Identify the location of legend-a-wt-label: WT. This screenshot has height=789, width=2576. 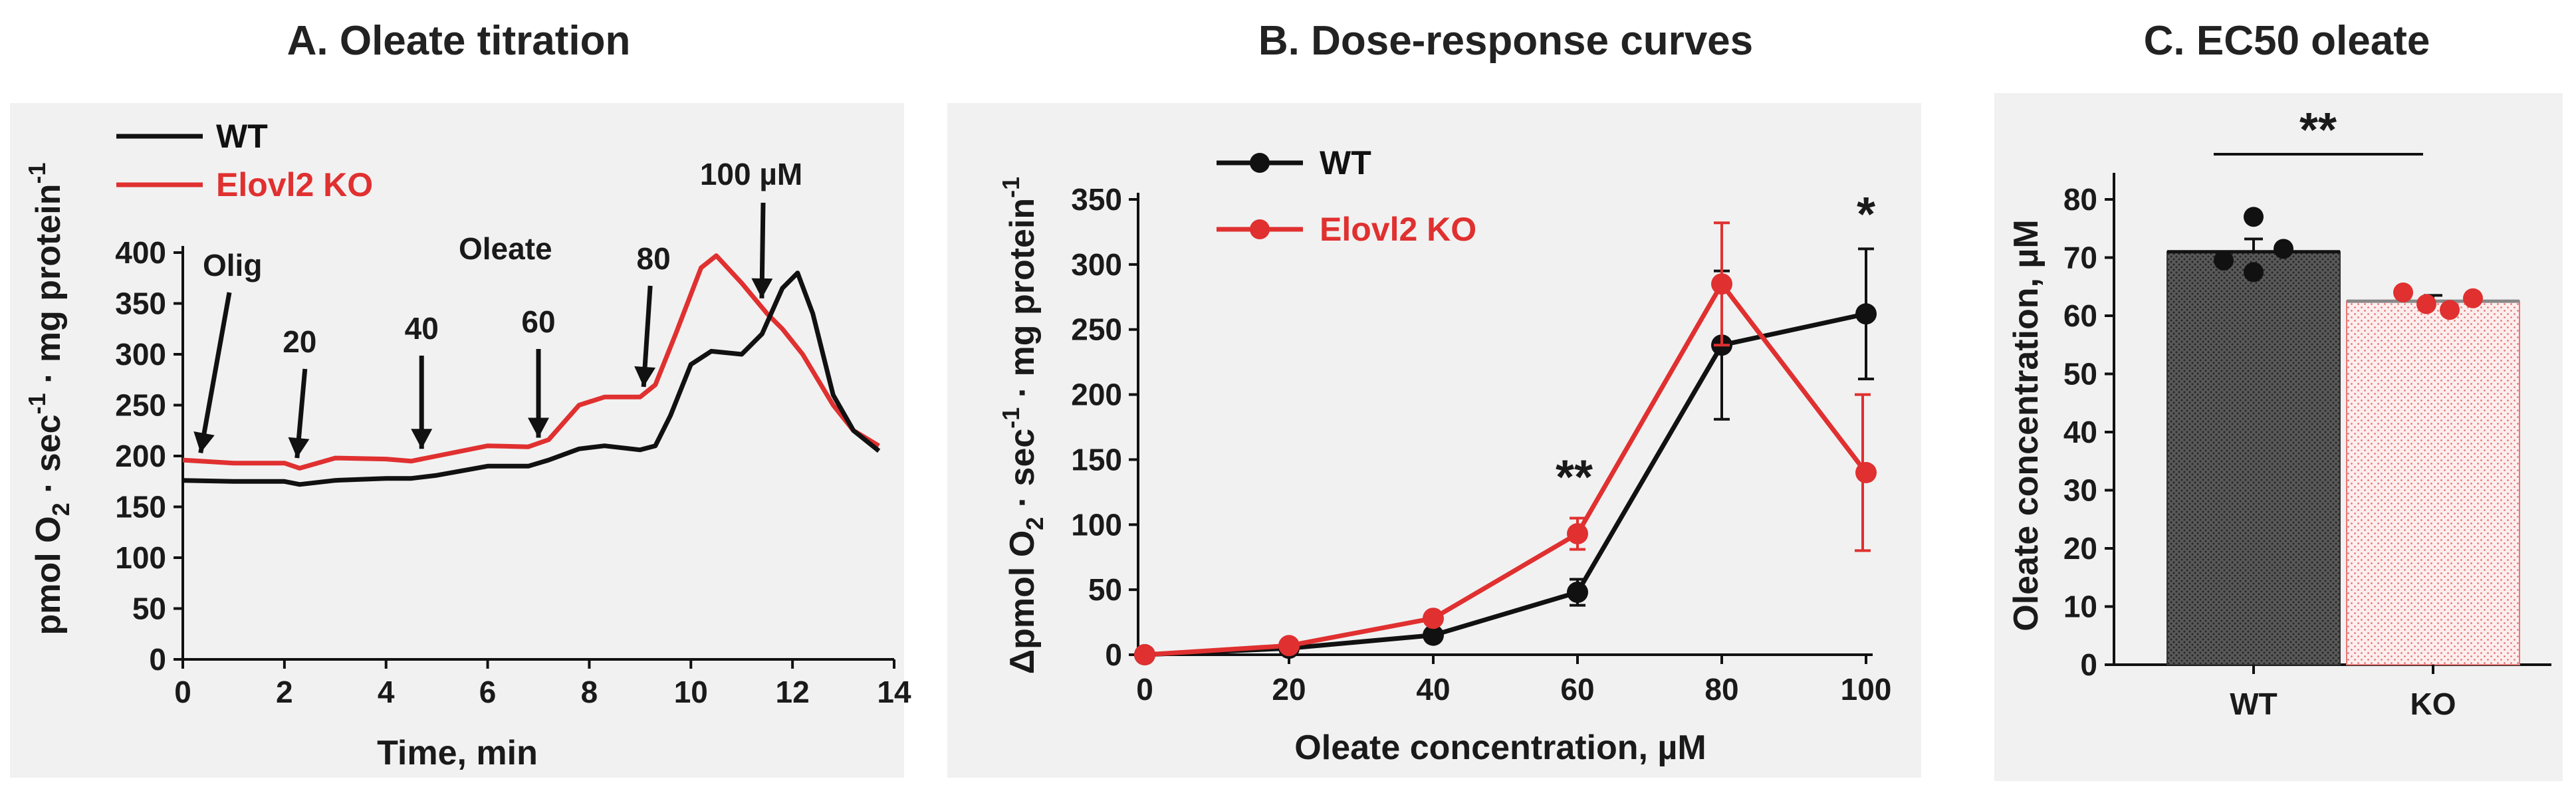
(242, 136).